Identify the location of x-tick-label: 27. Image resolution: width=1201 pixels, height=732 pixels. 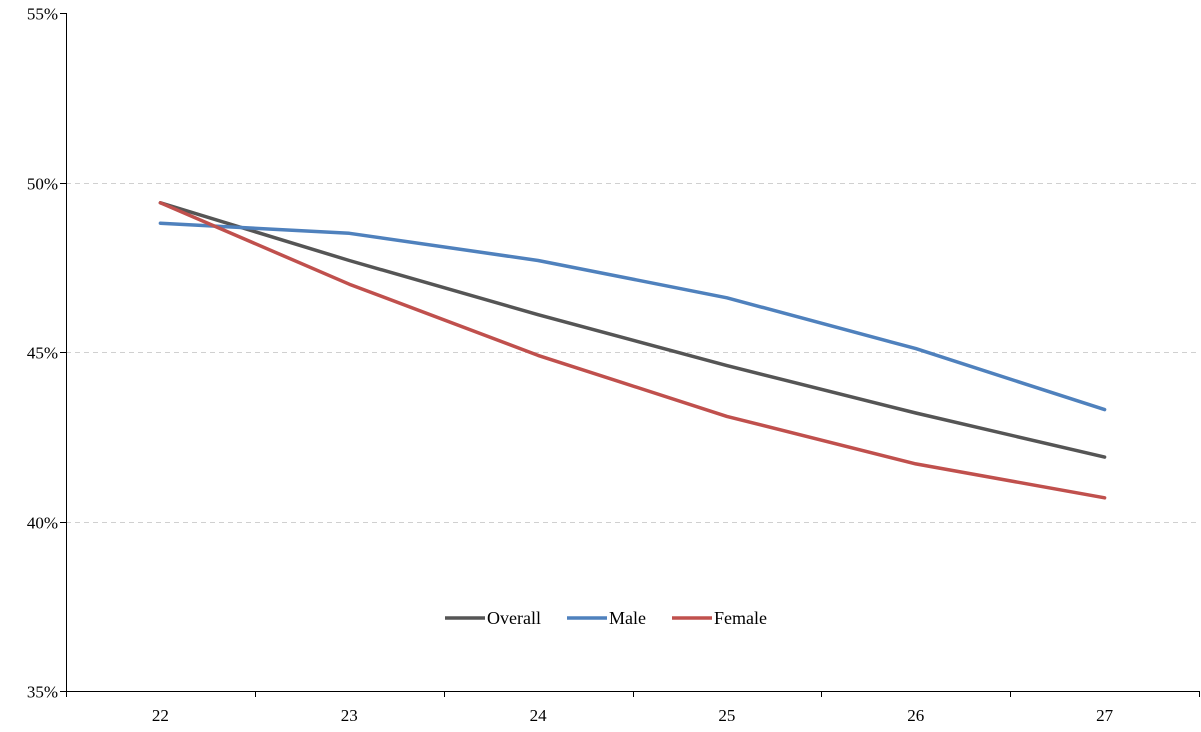
(1105, 715).